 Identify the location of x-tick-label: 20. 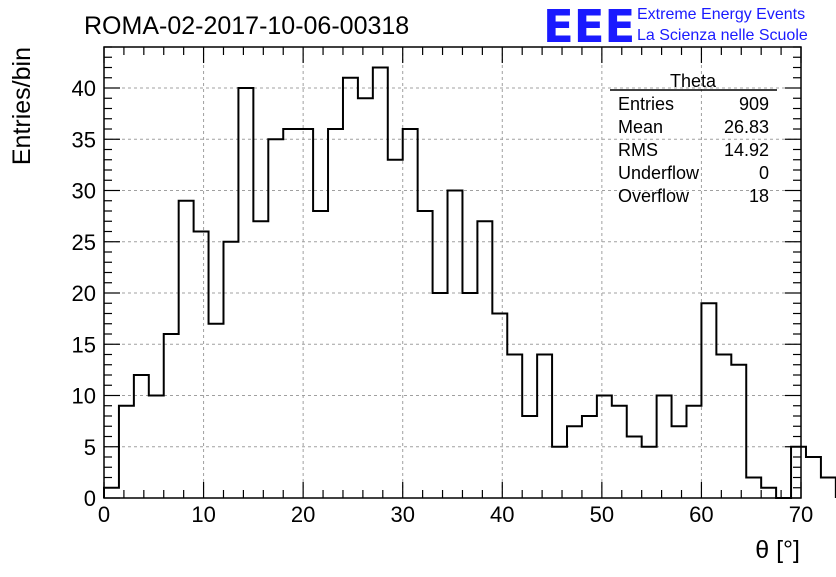
(303, 514).